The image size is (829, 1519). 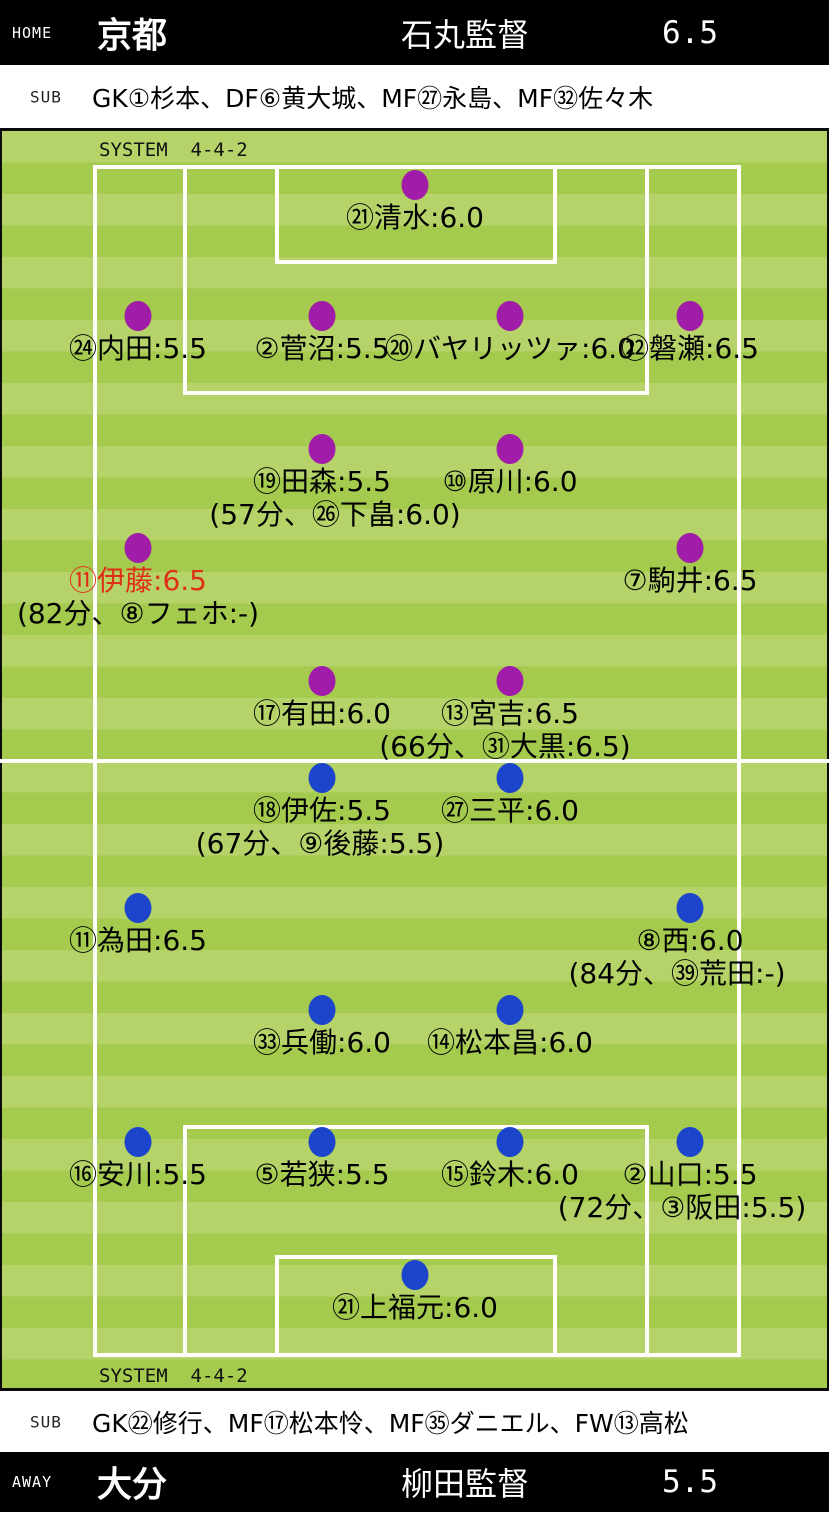 What do you see at coordinates (138, 348) in the screenshot?
I see `player-label: ㉔内田:5.5` at bounding box center [138, 348].